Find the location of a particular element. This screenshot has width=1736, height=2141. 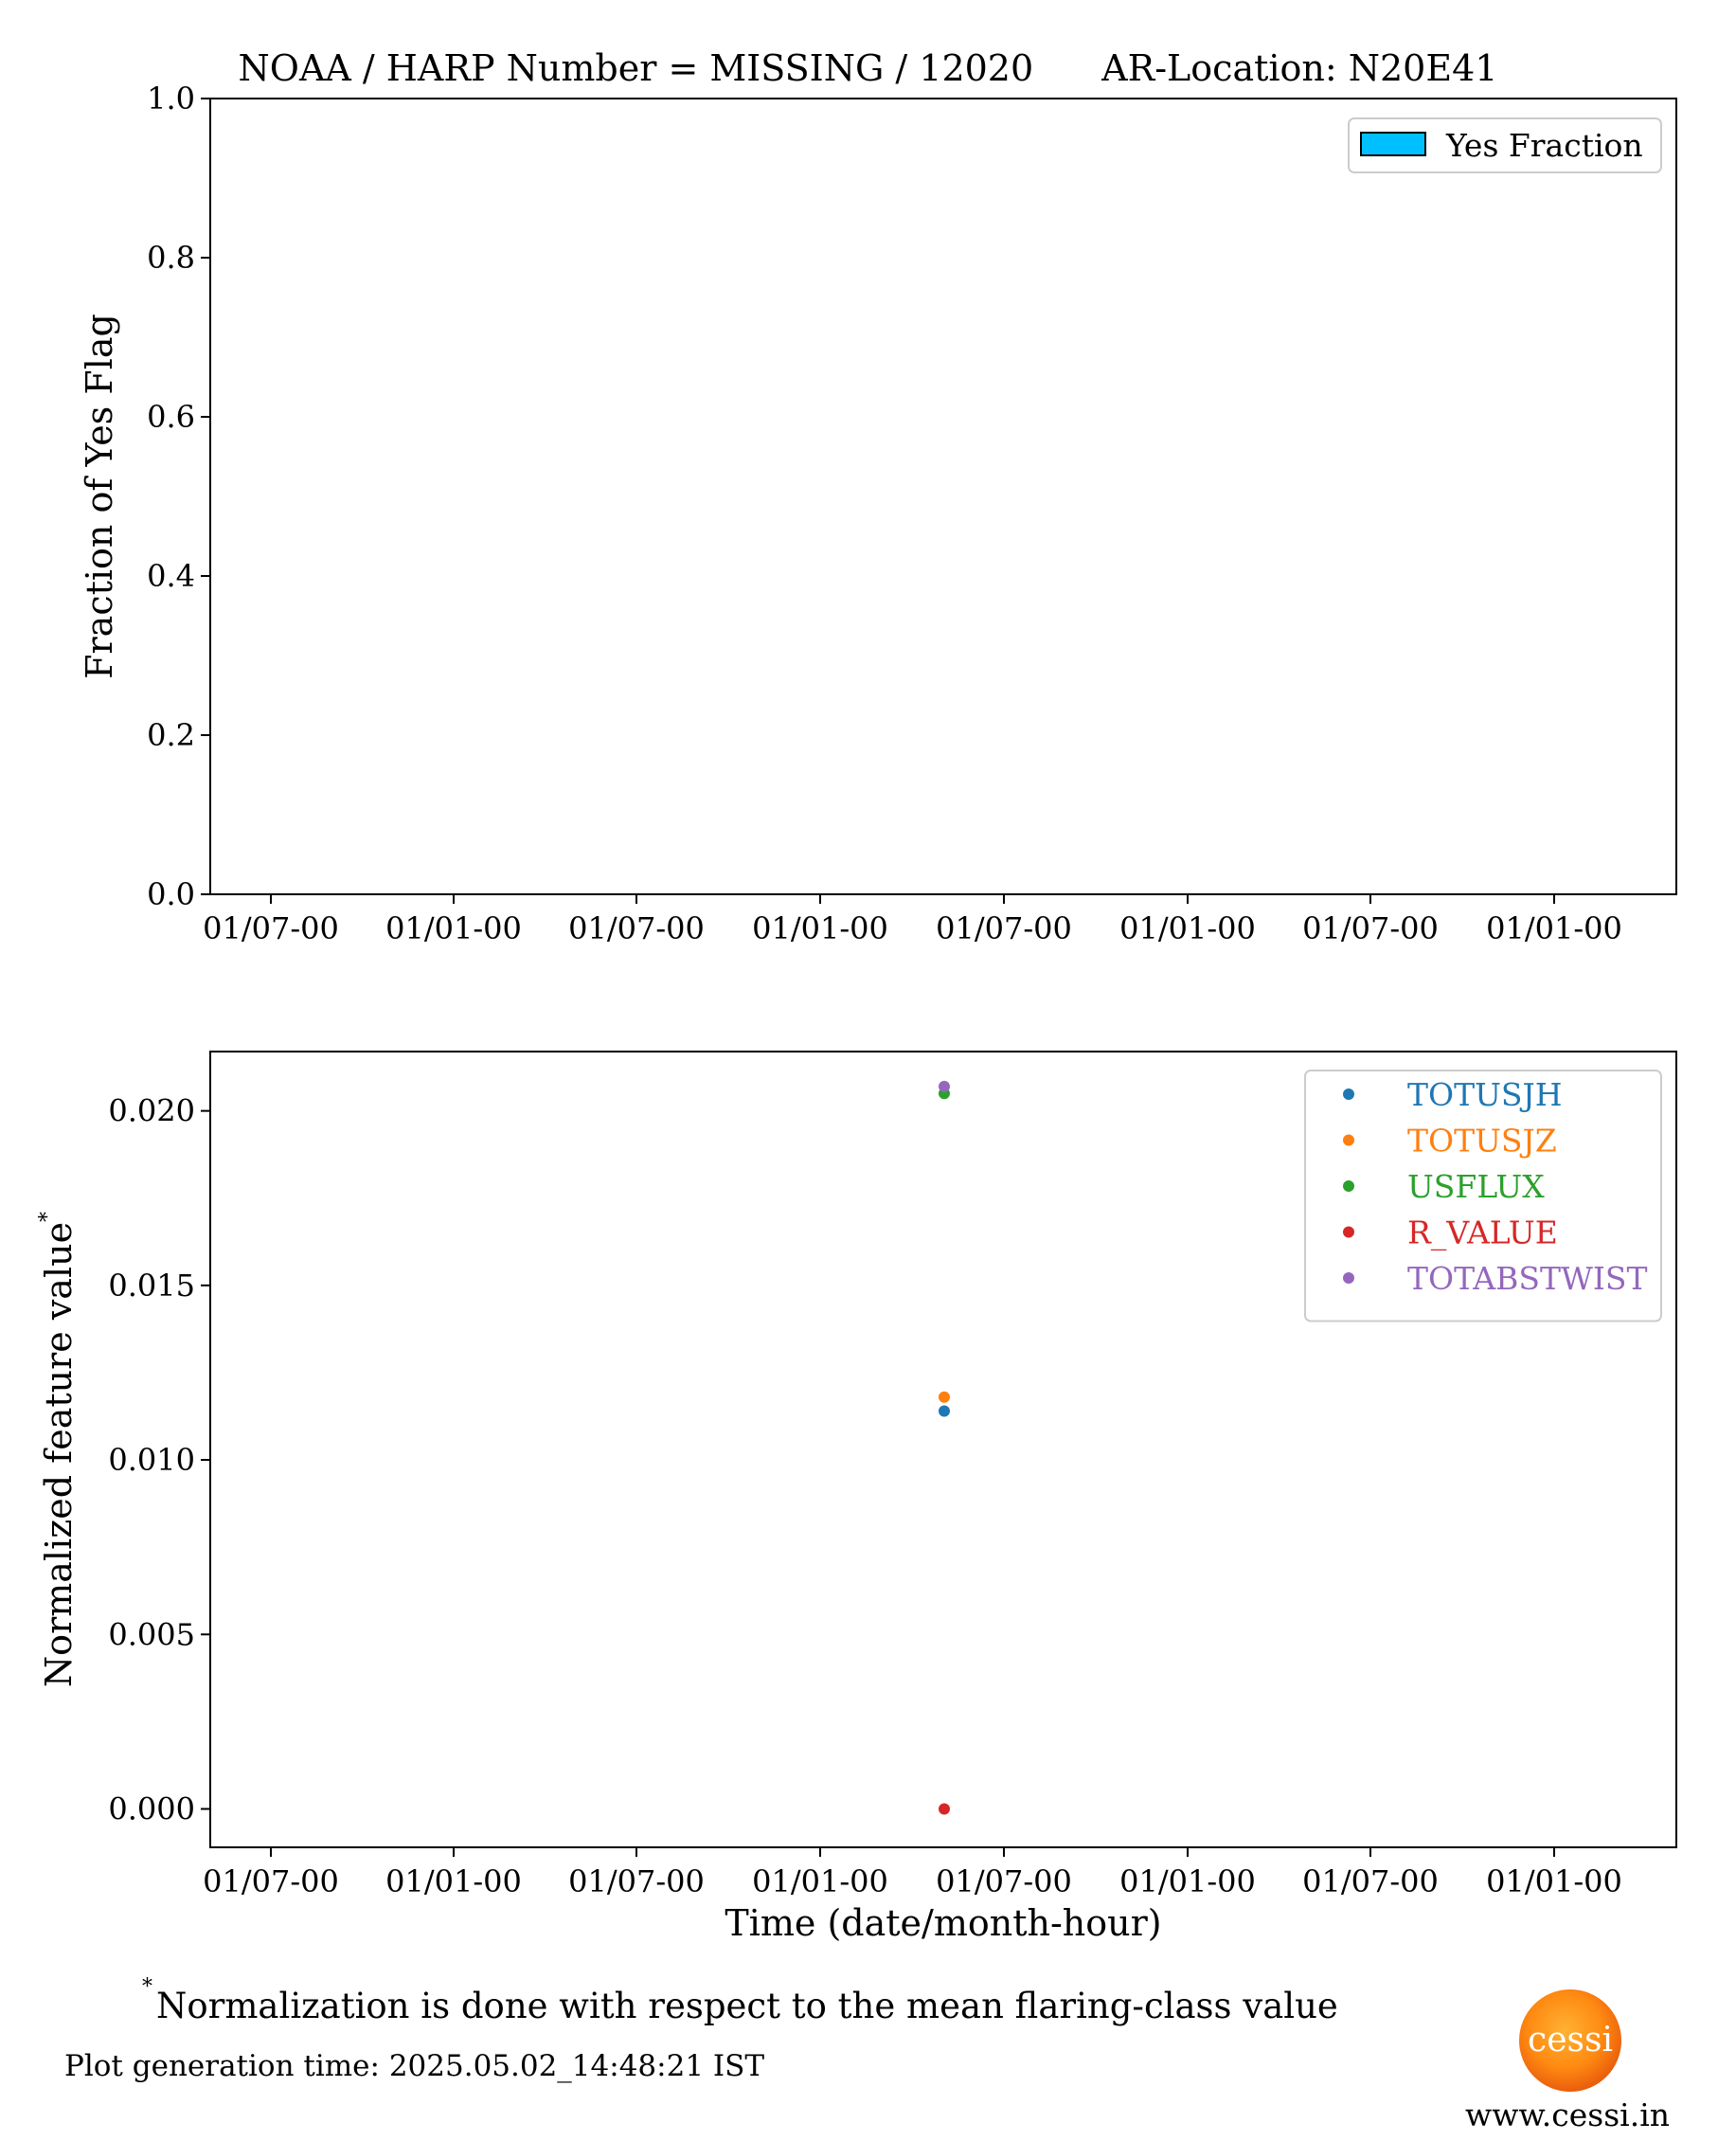

legend-label: TOTUSJH is located at coordinates (1485, 1095).